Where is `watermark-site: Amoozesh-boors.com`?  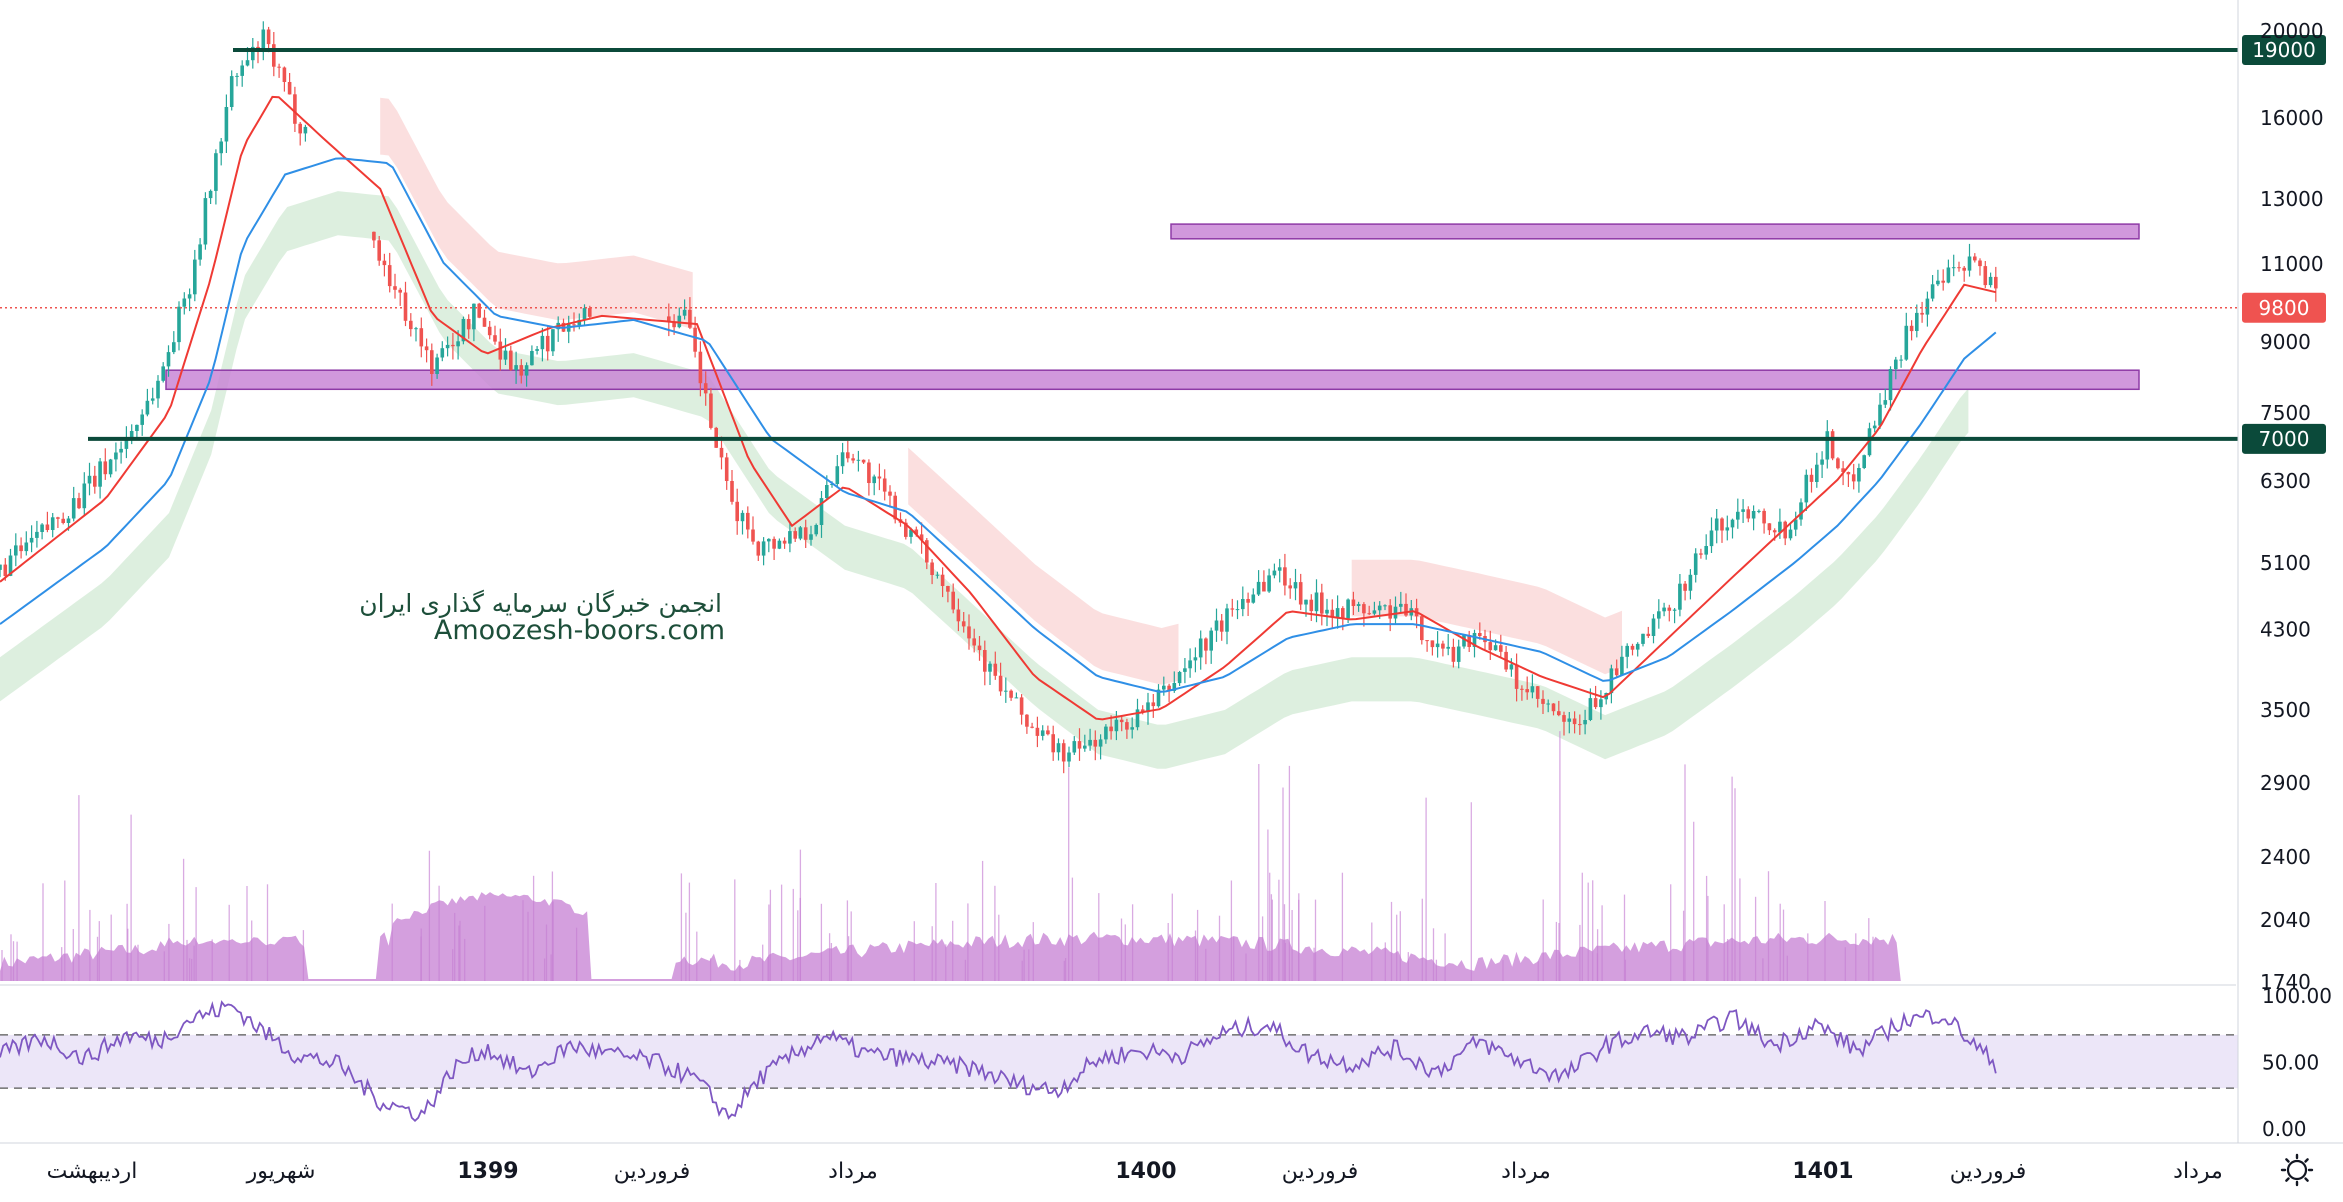
watermark-site: Amoozesh-boors.com is located at coordinates (579, 630).